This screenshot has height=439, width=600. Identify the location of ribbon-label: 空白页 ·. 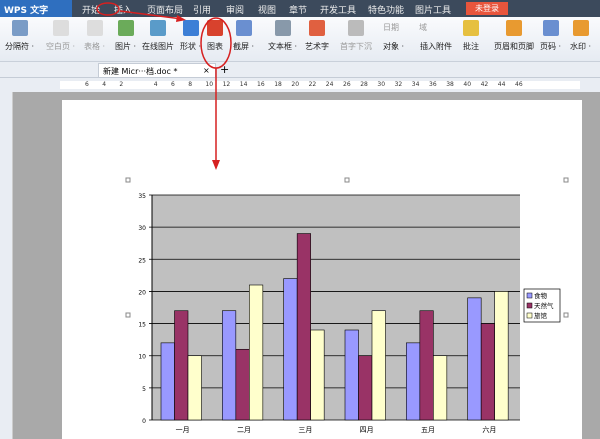
(61, 46).